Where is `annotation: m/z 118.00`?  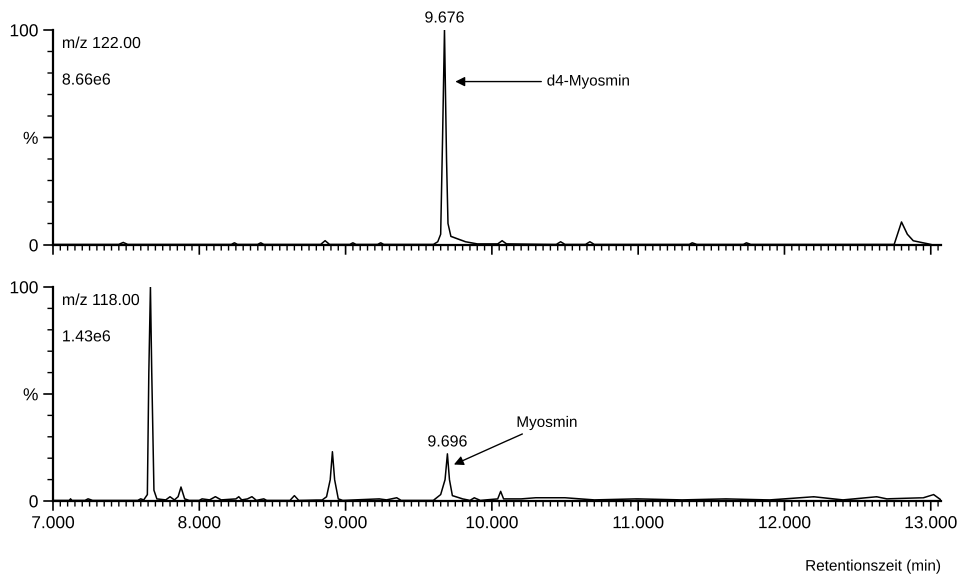
annotation: m/z 118.00 is located at coordinates (101, 299).